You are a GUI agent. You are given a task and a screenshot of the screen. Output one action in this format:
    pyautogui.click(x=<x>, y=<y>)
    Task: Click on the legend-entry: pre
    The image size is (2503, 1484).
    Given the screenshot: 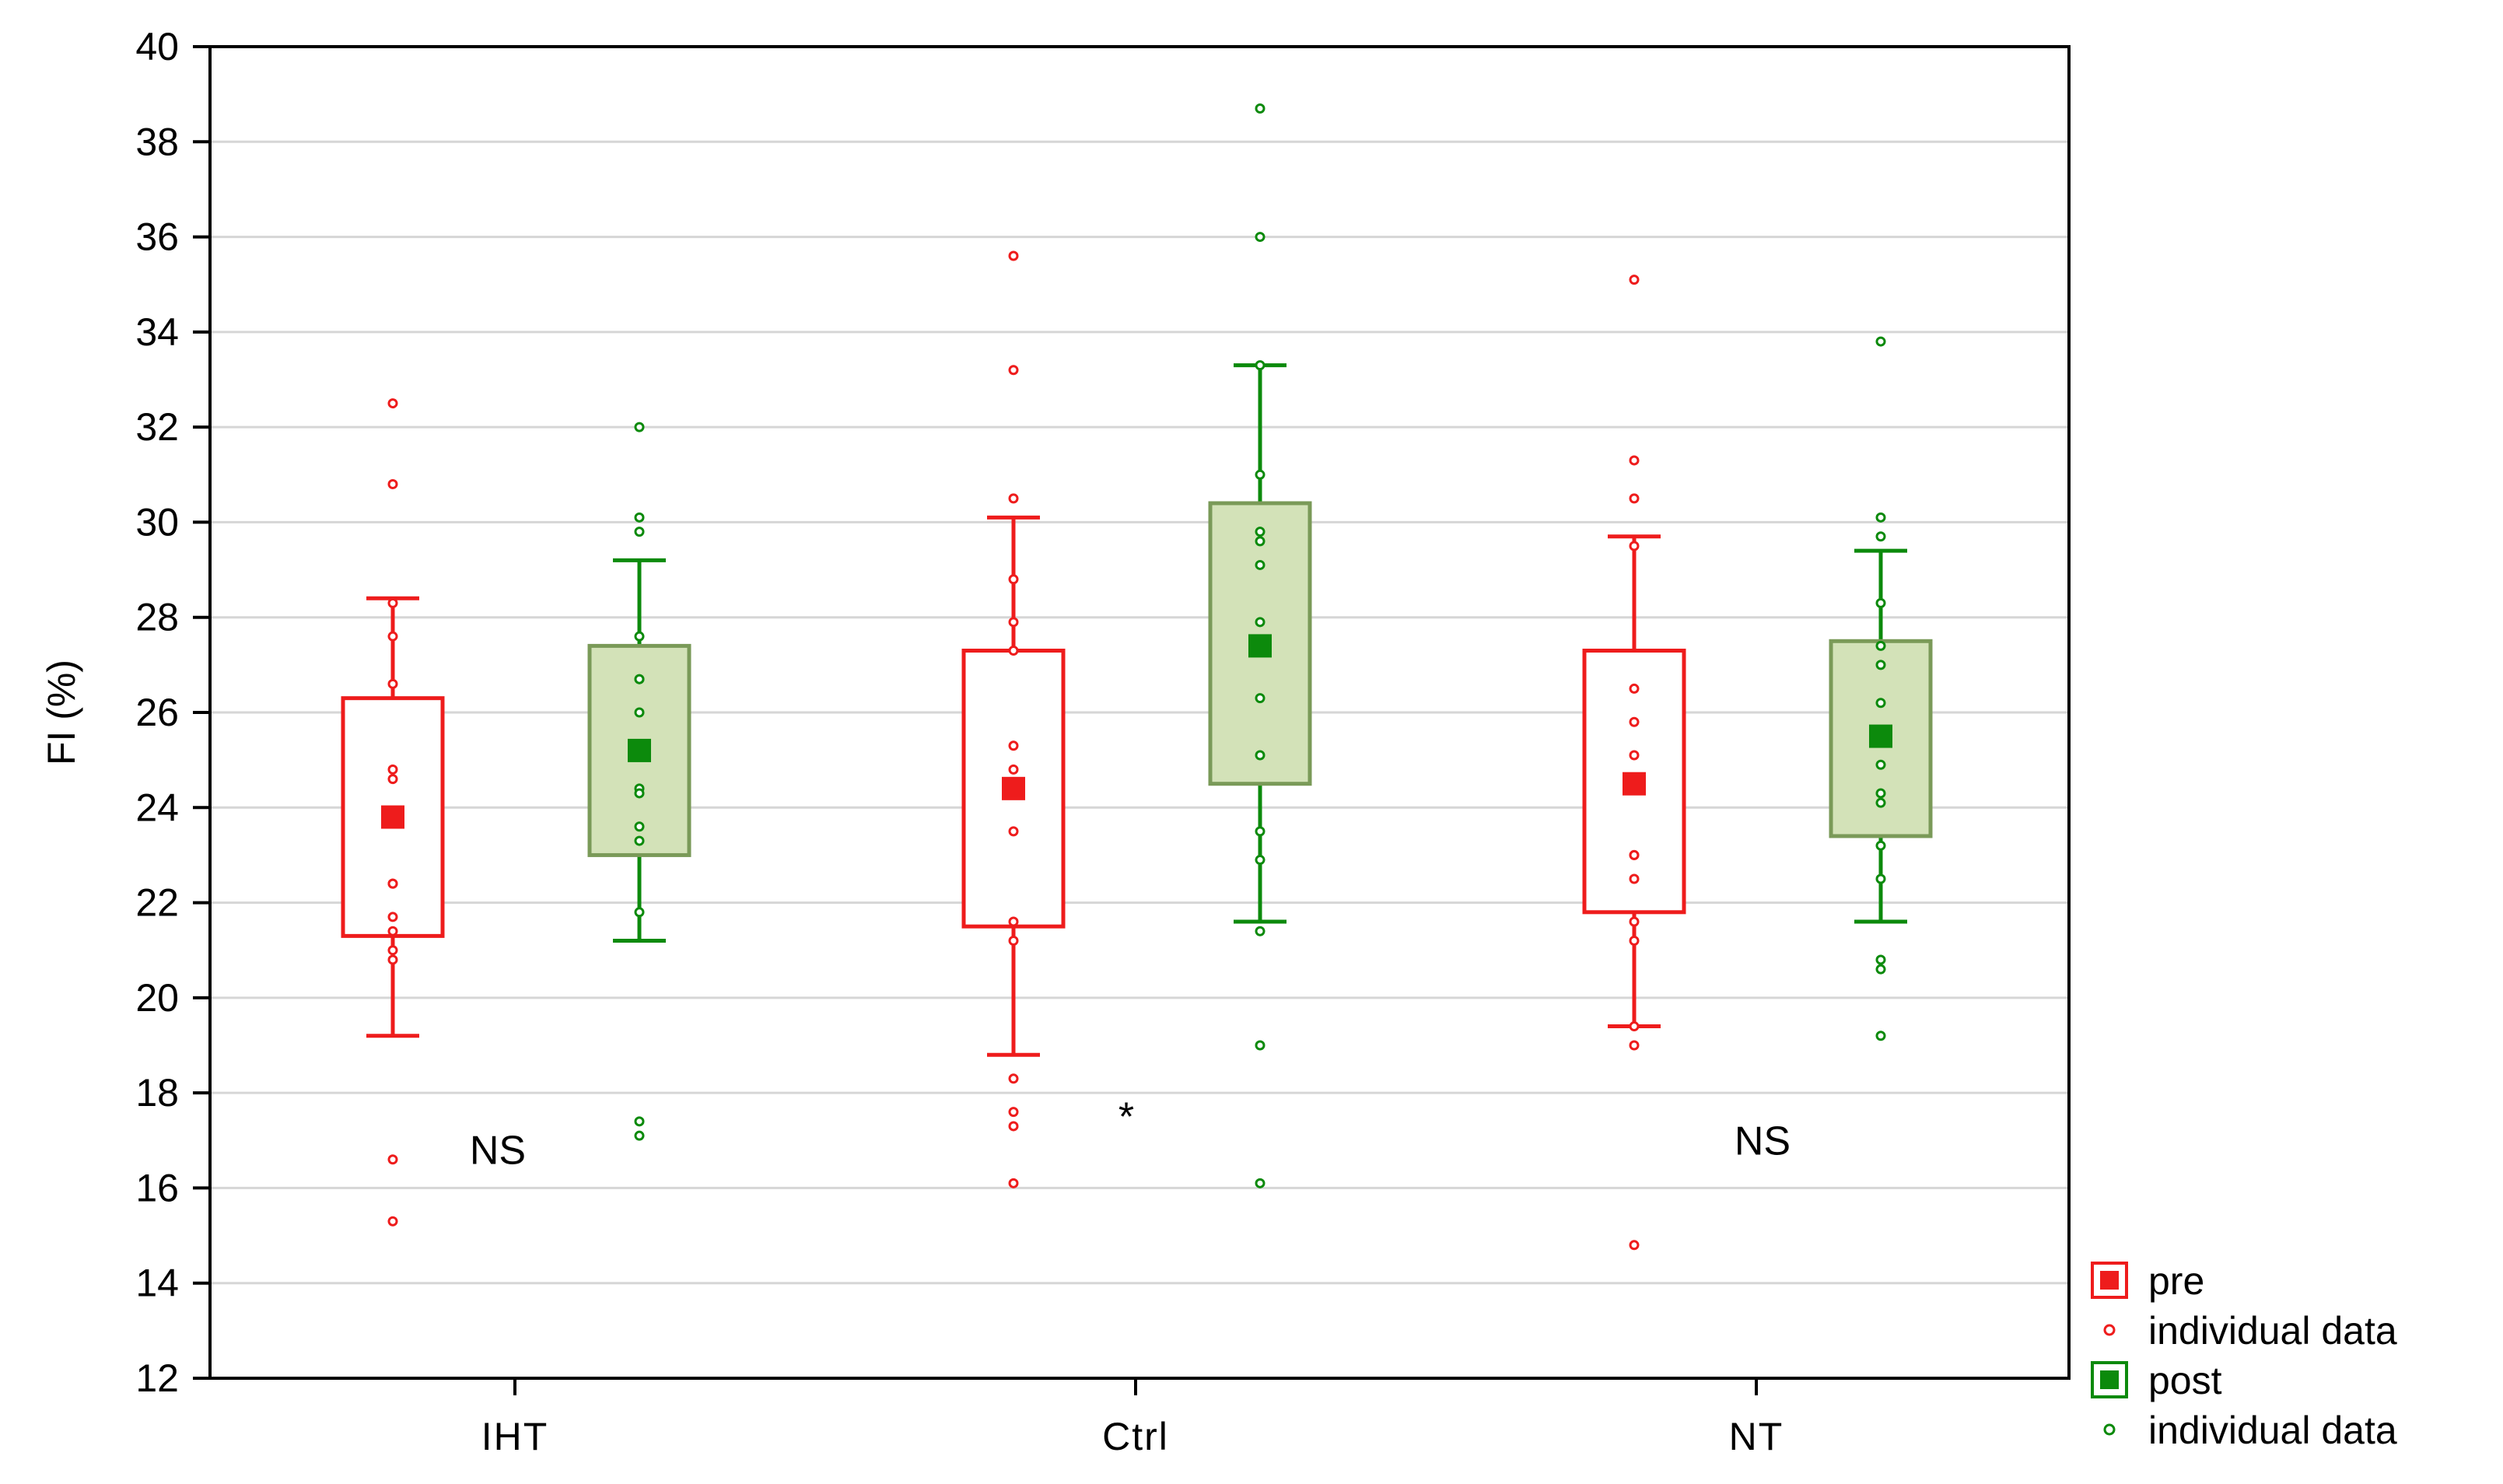 What is the action you would take?
    pyautogui.click(x=2148, y=1281)
    